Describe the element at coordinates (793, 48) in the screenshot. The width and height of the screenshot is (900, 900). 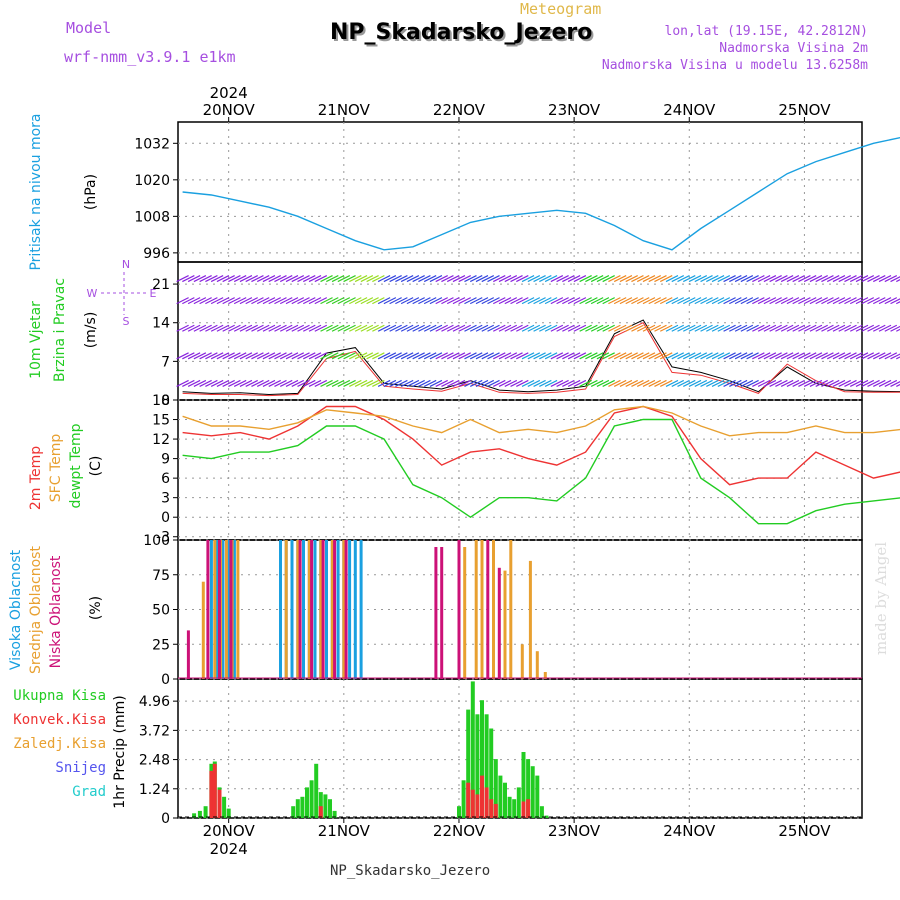
I see `elevation-label: Nadmorska Visina 2m` at that location.